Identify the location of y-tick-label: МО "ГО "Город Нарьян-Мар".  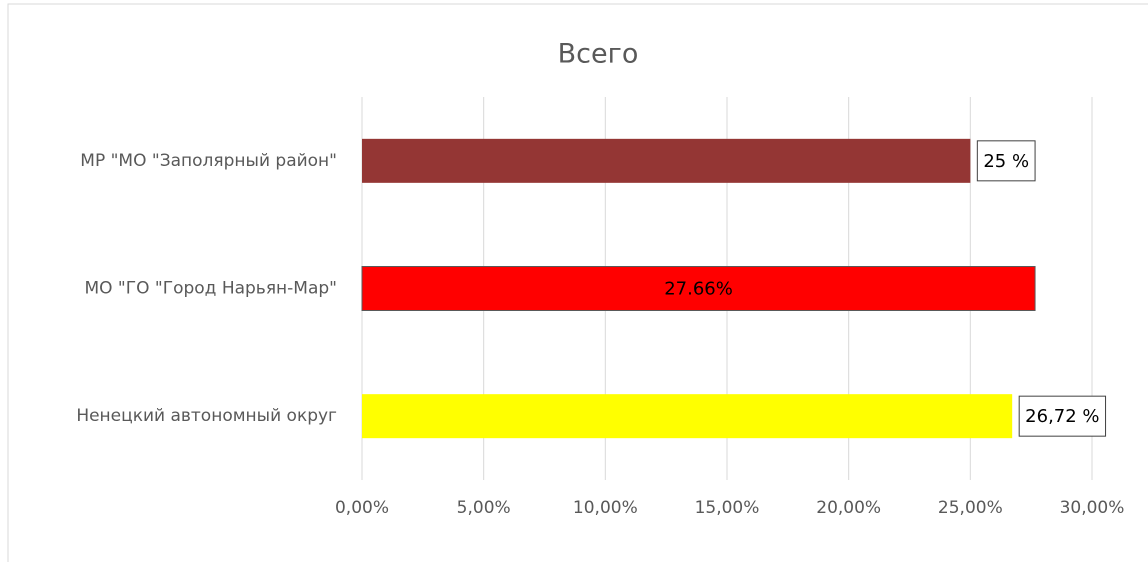
(210, 289).